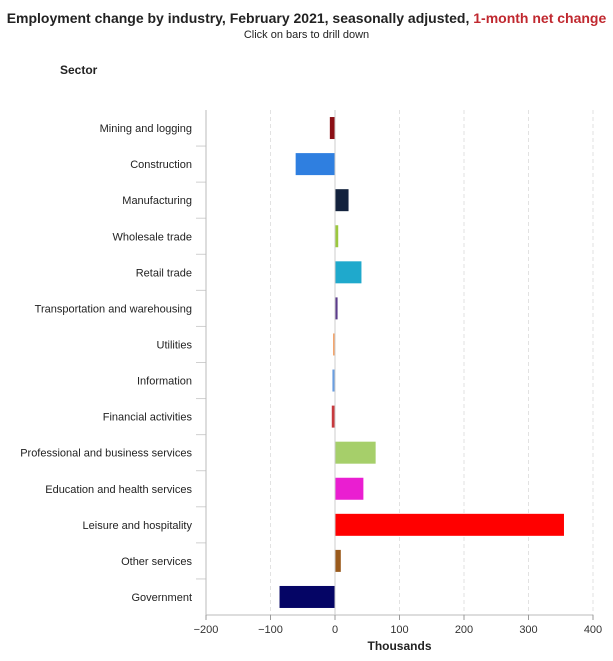 This screenshot has width=613, height=661. I want to click on bar-professional-and-business-services, so click(355, 452).